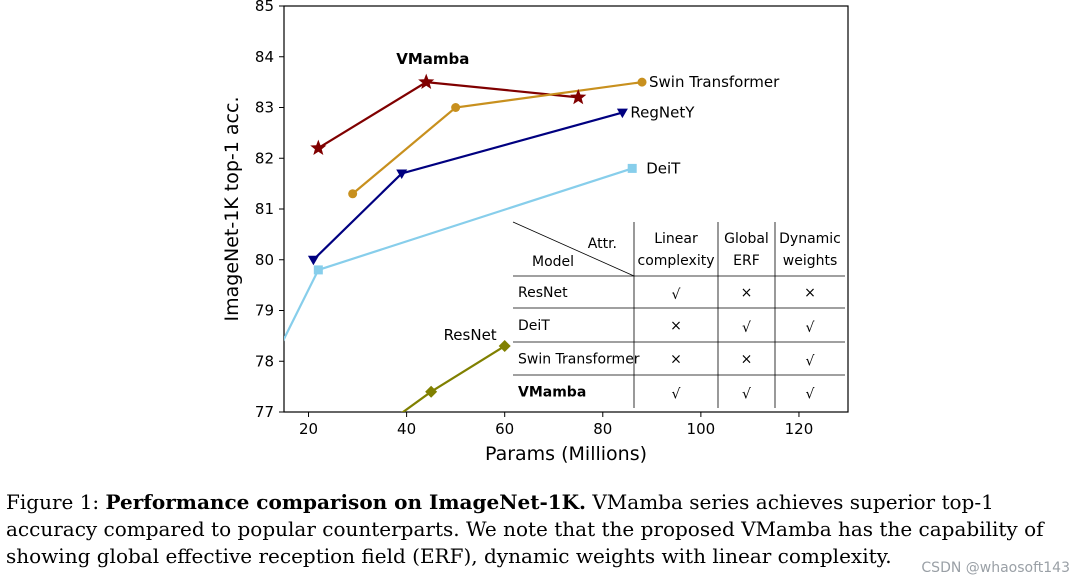  Describe the element at coordinates (264, 108) in the screenshot. I see `y-tick-label: 83` at that location.